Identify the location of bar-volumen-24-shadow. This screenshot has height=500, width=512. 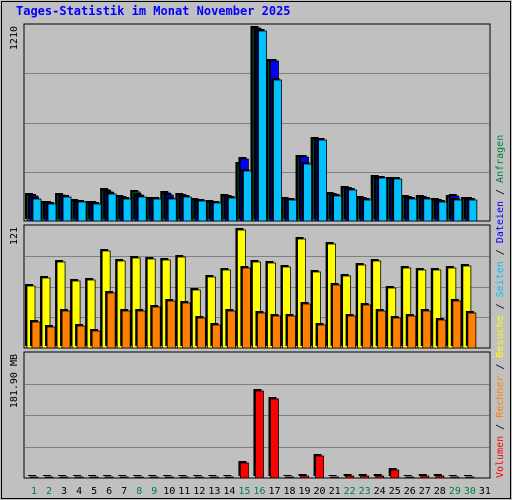
(377, 475).